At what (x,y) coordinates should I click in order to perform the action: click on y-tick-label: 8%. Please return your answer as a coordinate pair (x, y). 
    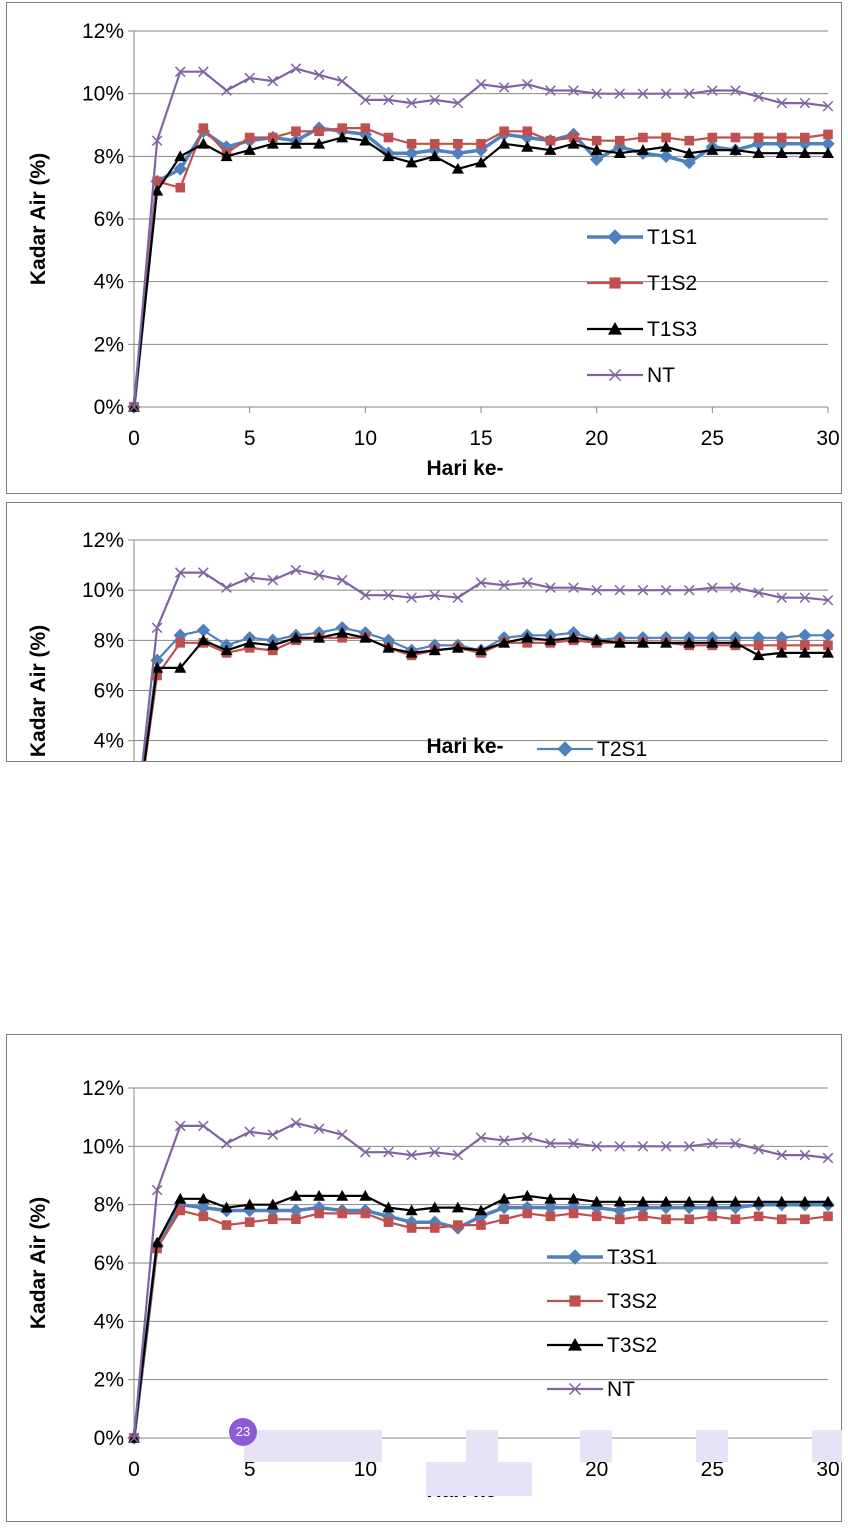
    Looking at the image, I should click on (109, 640).